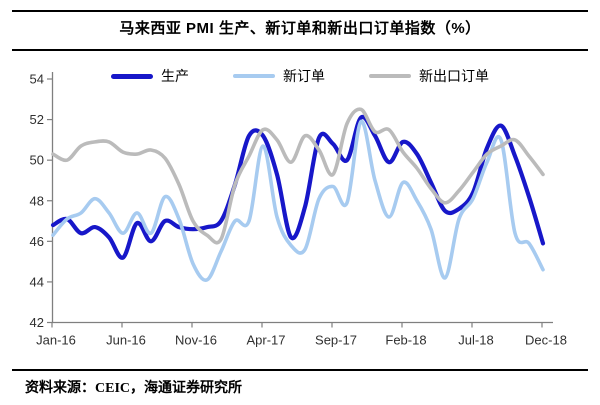 The width and height of the screenshot is (600, 405). I want to click on x-axis-tick-label: Dec-18, so click(546, 340).